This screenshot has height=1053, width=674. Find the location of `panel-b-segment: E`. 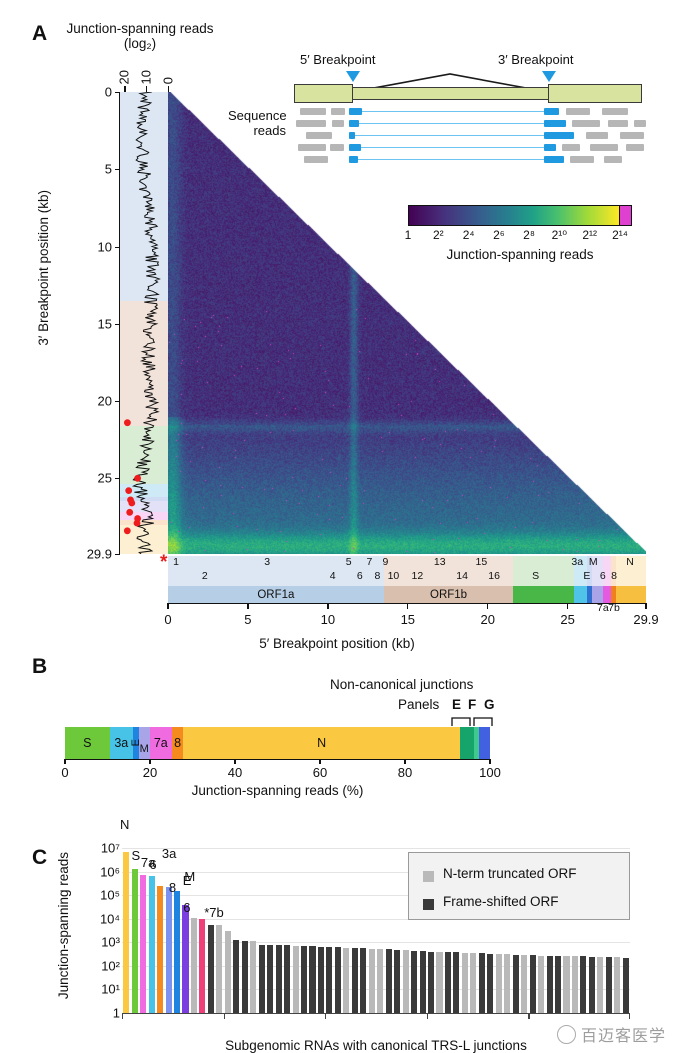

panel-b-segment: E is located at coordinates (136, 743).